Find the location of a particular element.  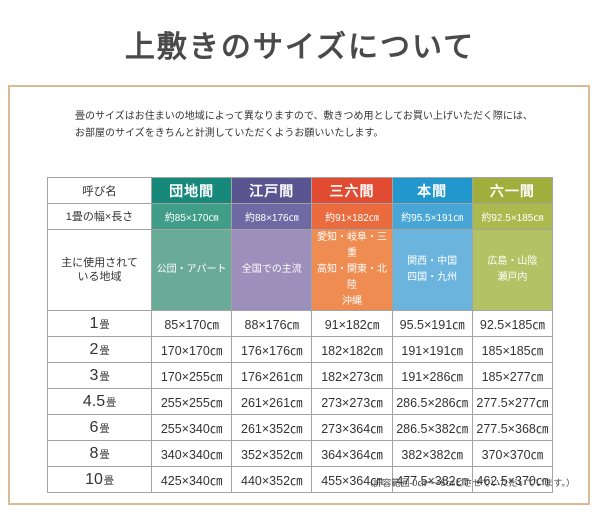

region-cell: 関西・中国 四国・九州 is located at coordinates (432, 270).